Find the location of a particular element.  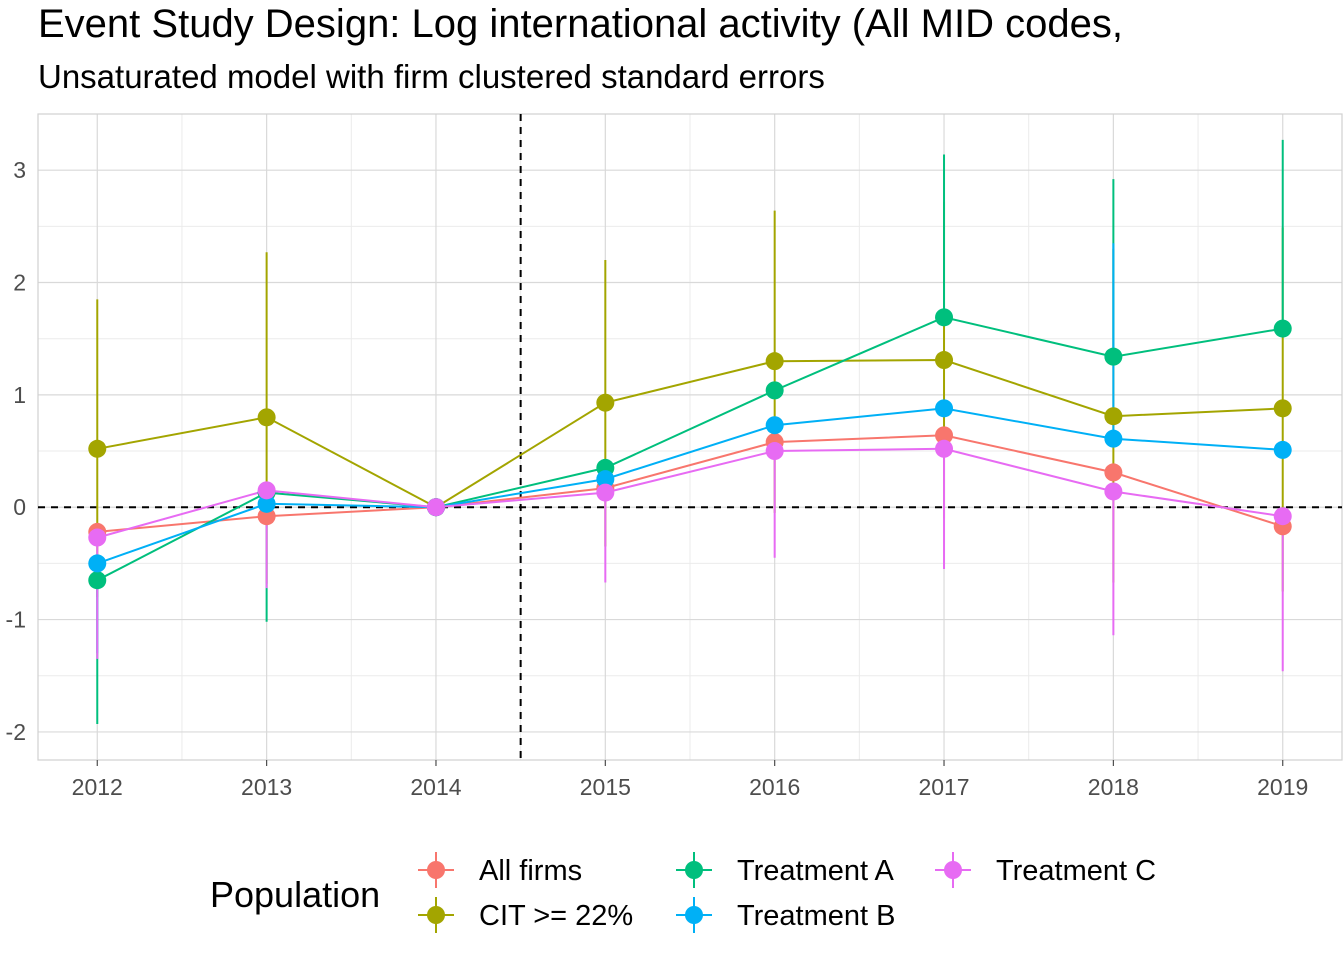

point-treatment-b-2015 is located at coordinates (605, 479).